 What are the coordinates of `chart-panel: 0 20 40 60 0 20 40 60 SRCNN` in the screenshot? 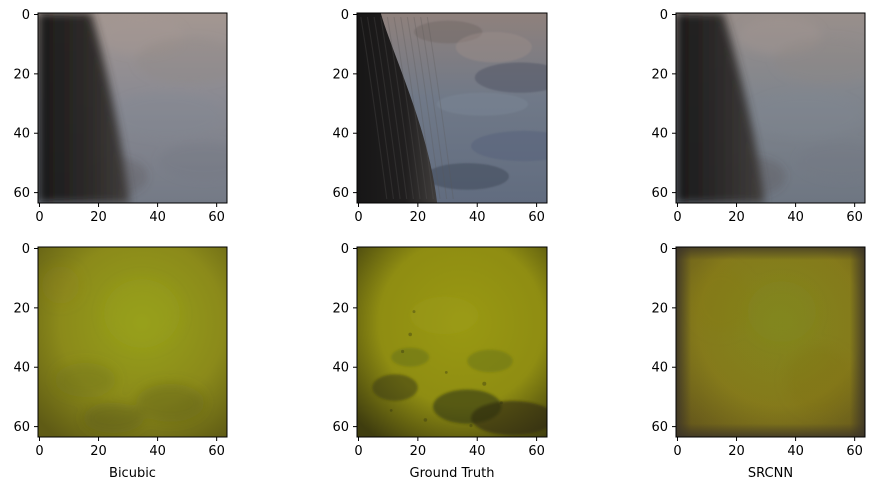 It's located at (758, 361).